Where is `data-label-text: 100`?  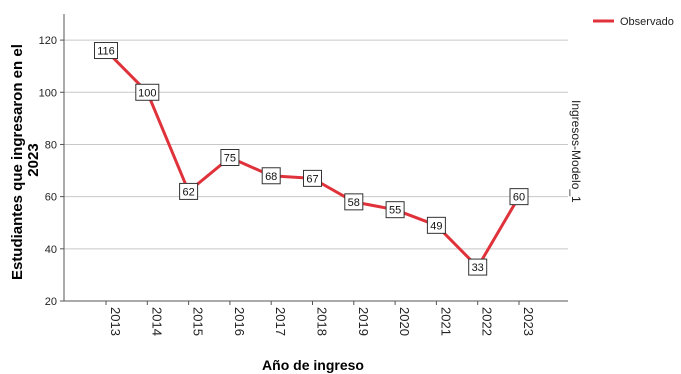
data-label-text: 100 is located at coordinates (147, 93).